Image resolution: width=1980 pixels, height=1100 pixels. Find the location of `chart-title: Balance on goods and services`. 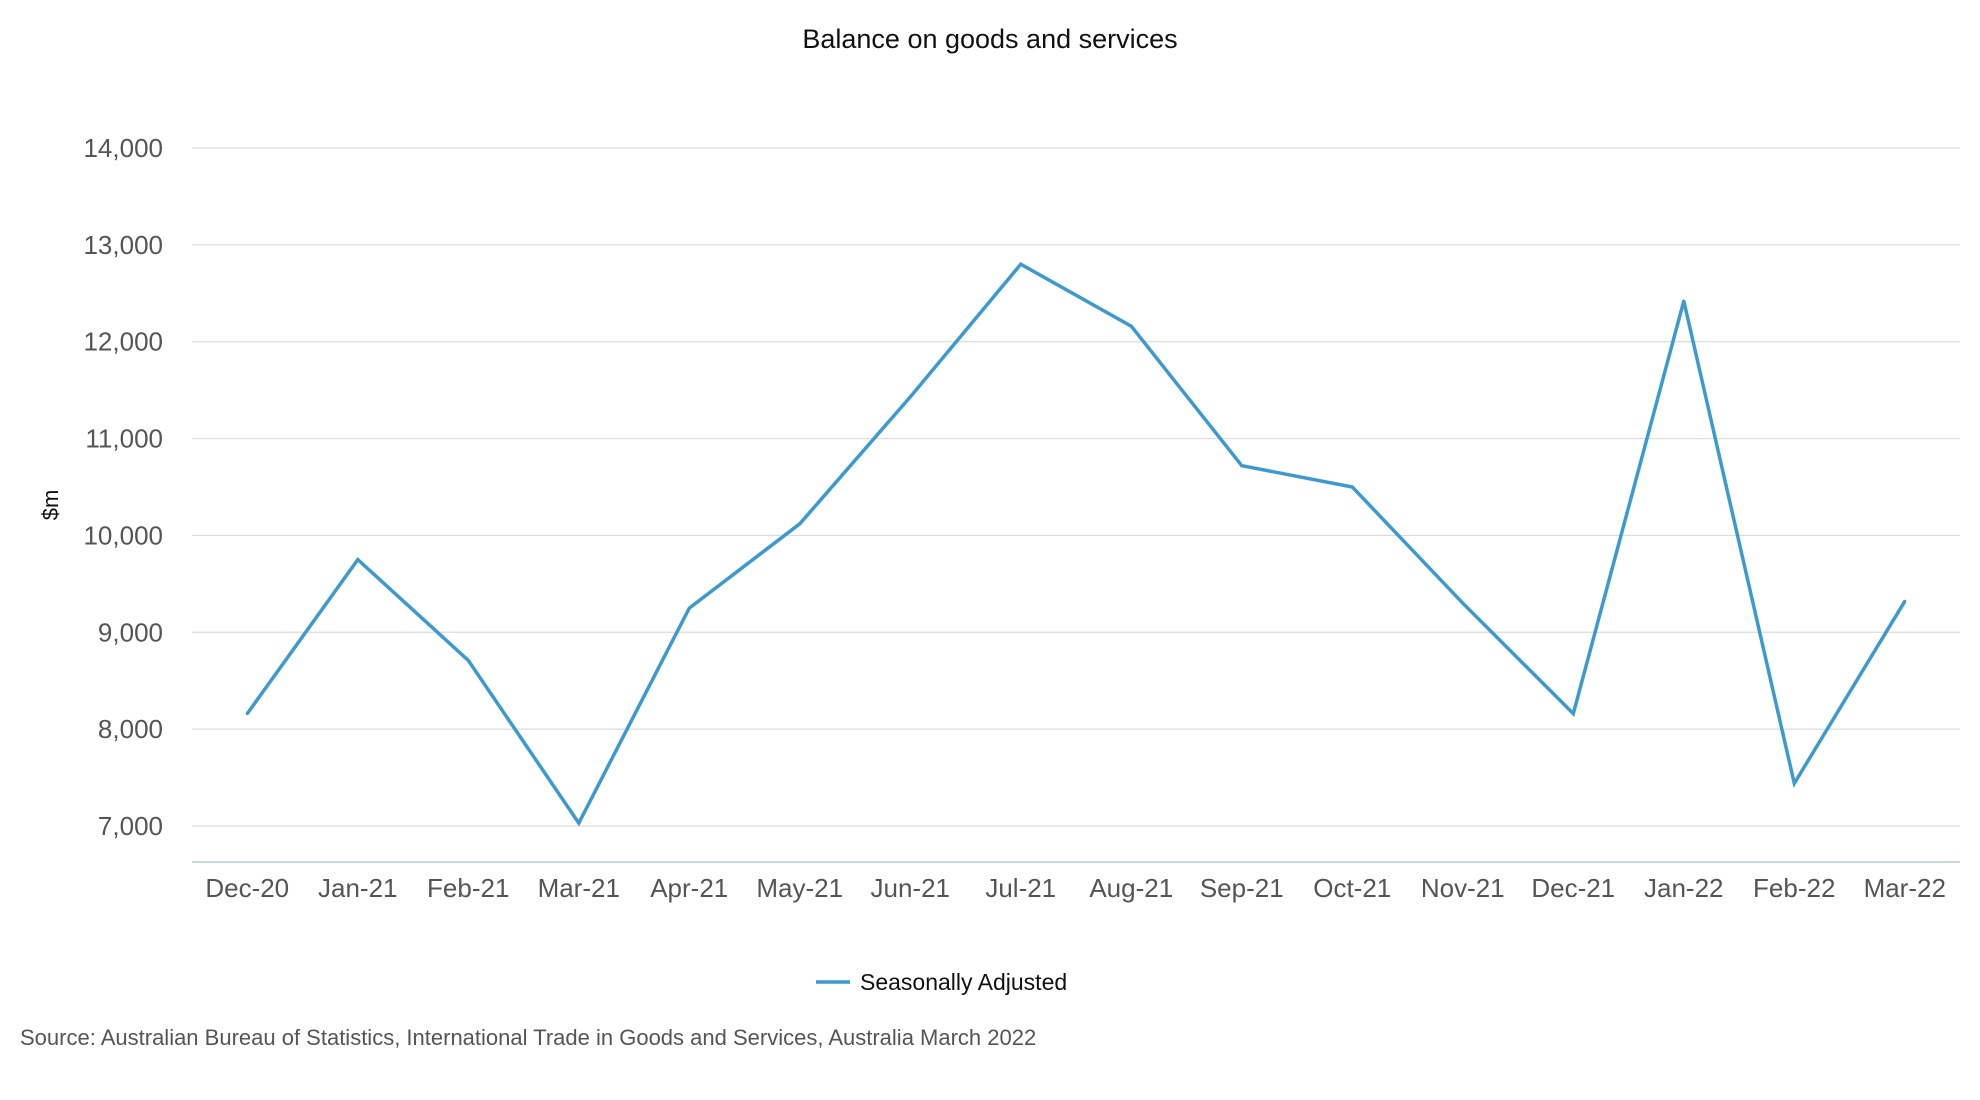

chart-title: Balance on goods and services is located at coordinates (989, 39).